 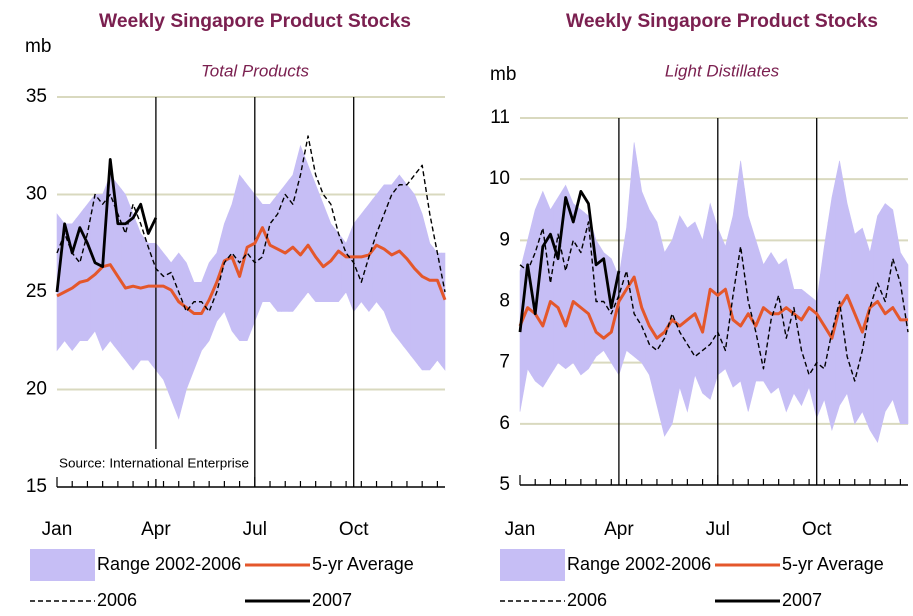 I want to click on y-tick-label: 8, so click(x=504, y=301).